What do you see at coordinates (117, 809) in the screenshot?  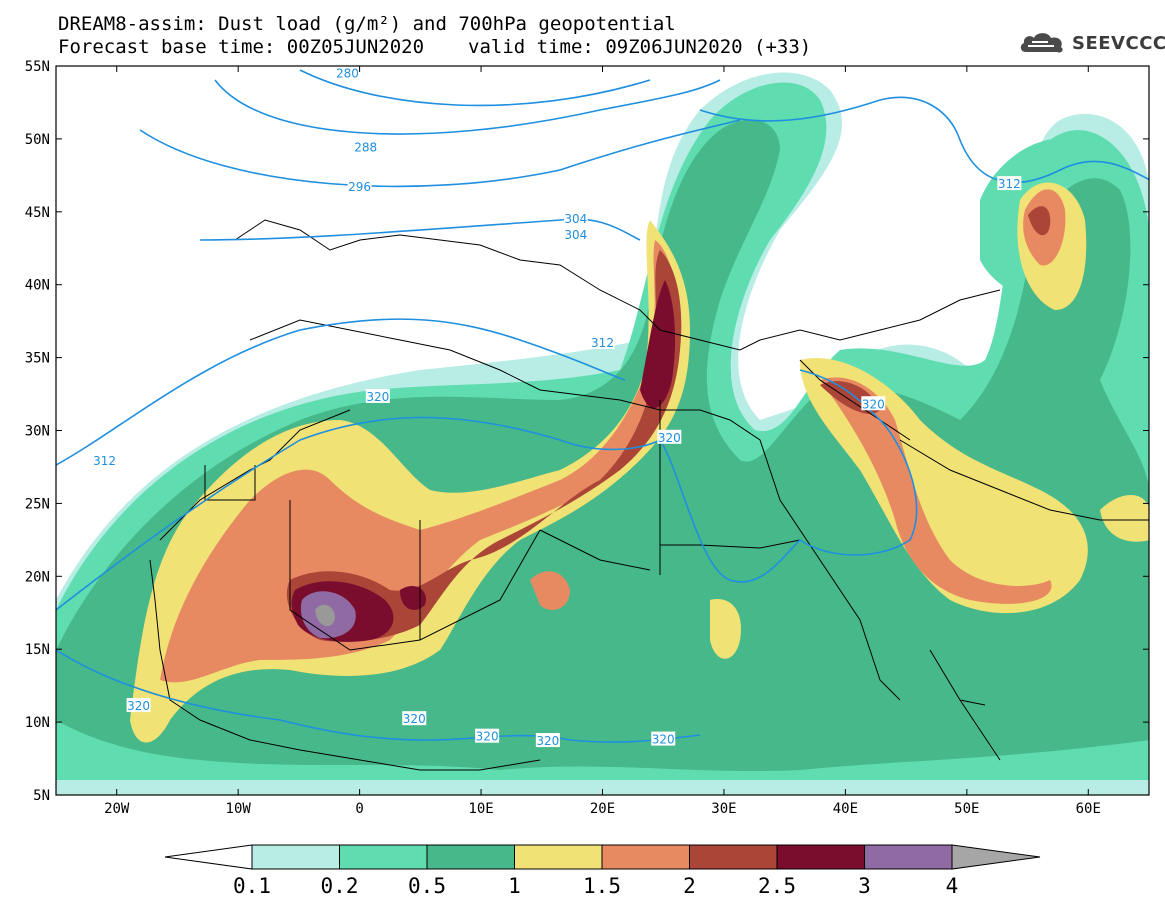 I see `lon-tick-label: 20W` at bounding box center [117, 809].